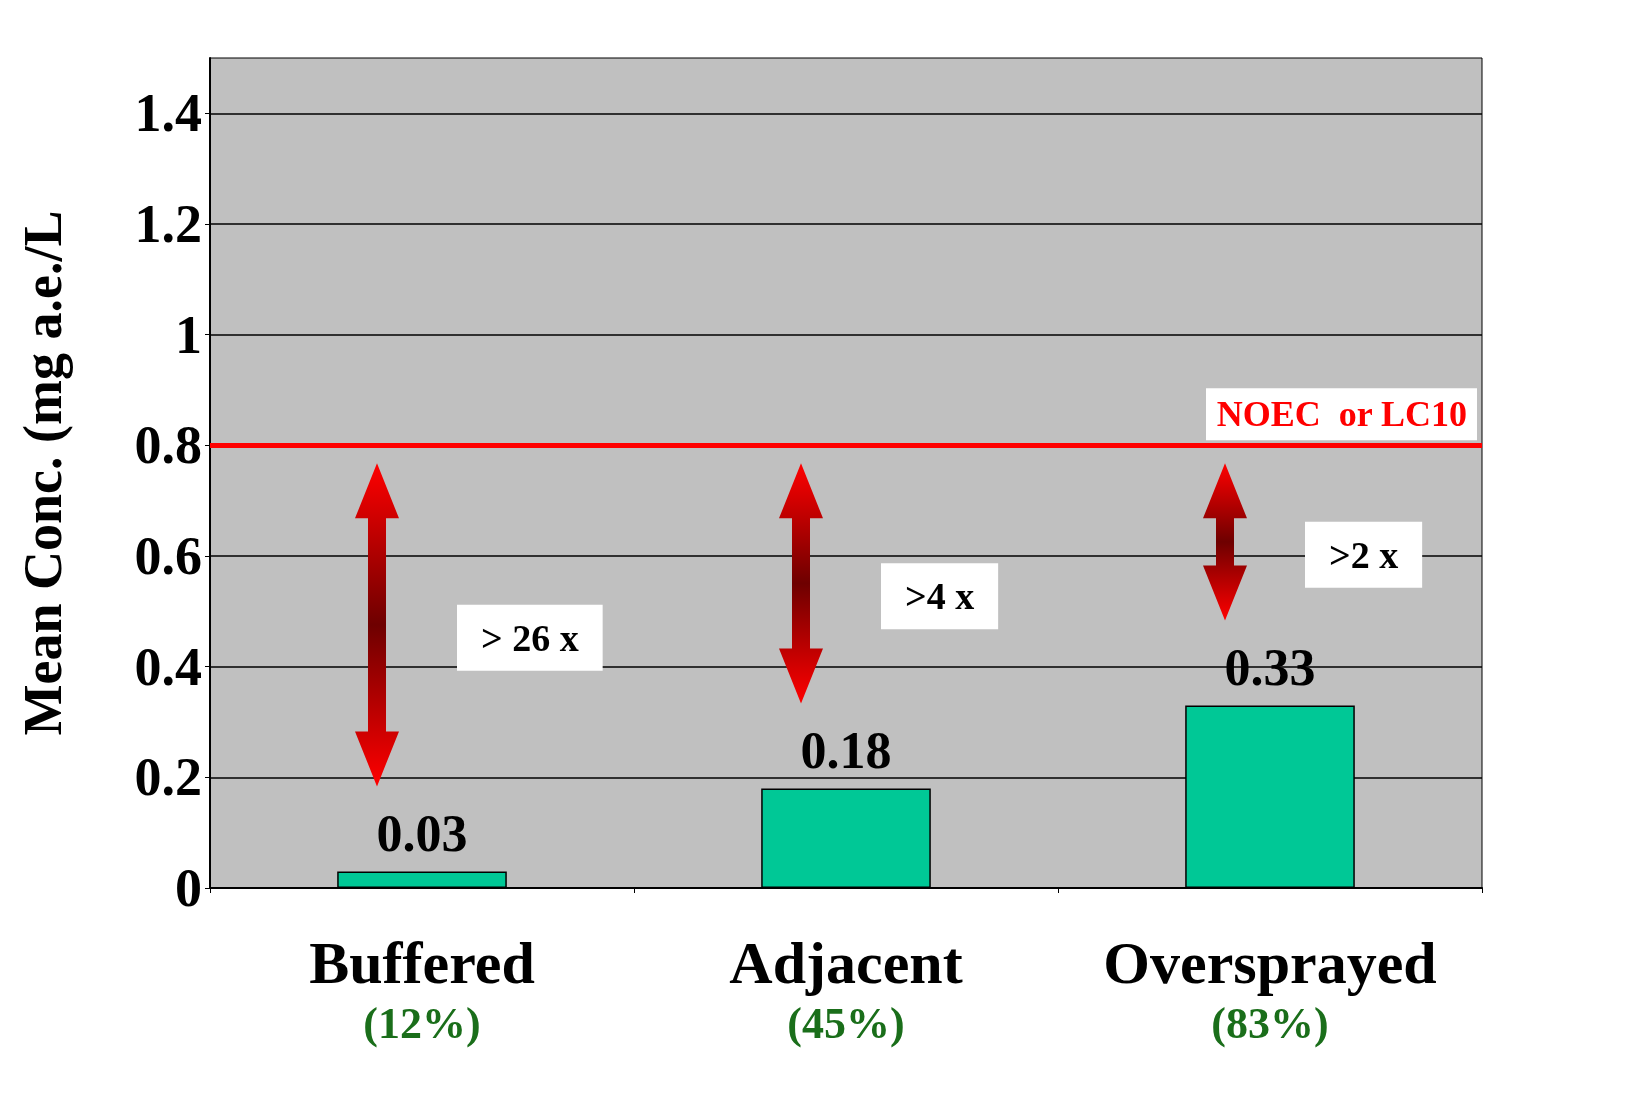  What do you see at coordinates (168, 777) in the screenshot?
I see `y-tick-label: 0.2` at bounding box center [168, 777].